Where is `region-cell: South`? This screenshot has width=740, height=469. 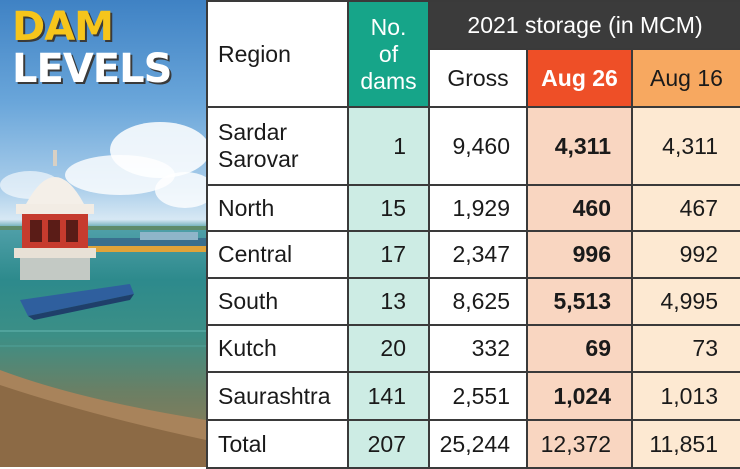
region-cell: South is located at coordinates (277, 301).